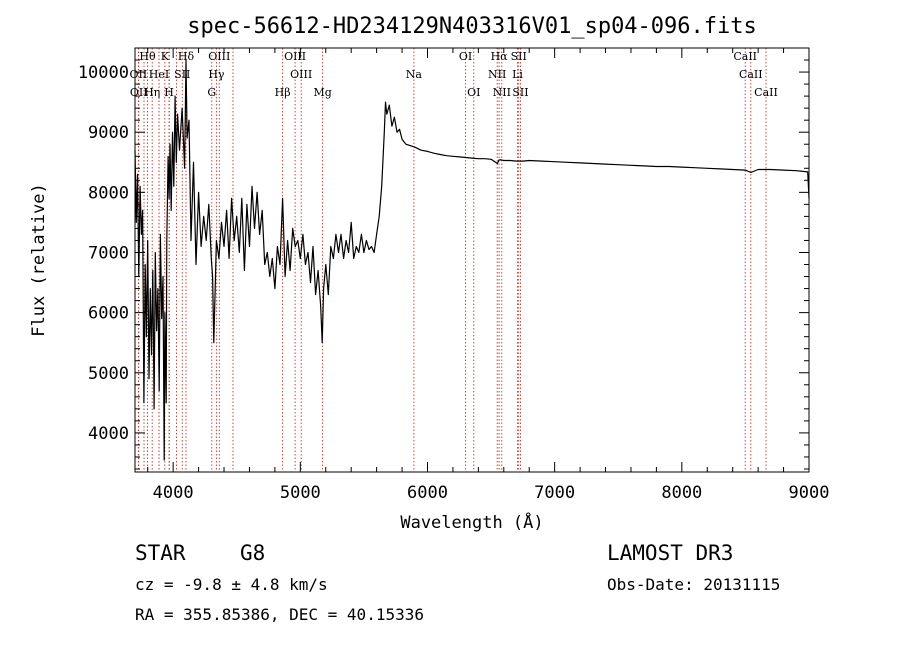 The image size is (900, 649). What do you see at coordinates (300, 493) in the screenshot?
I see `x-tick-label: 5000` at bounding box center [300, 493].